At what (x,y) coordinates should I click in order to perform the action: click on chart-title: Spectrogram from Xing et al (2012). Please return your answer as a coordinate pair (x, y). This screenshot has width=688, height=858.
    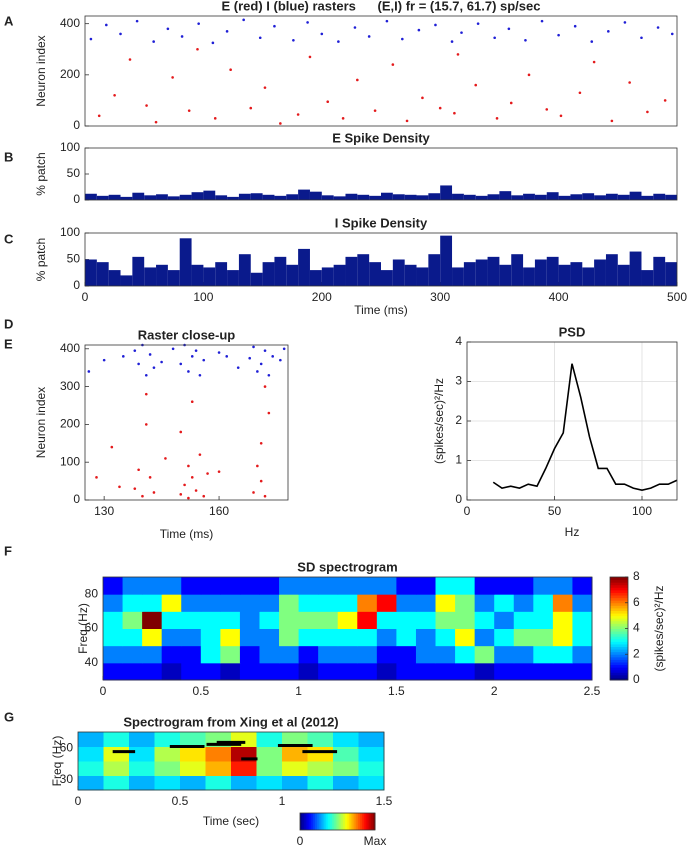
    Looking at the image, I should click on (230, 721).